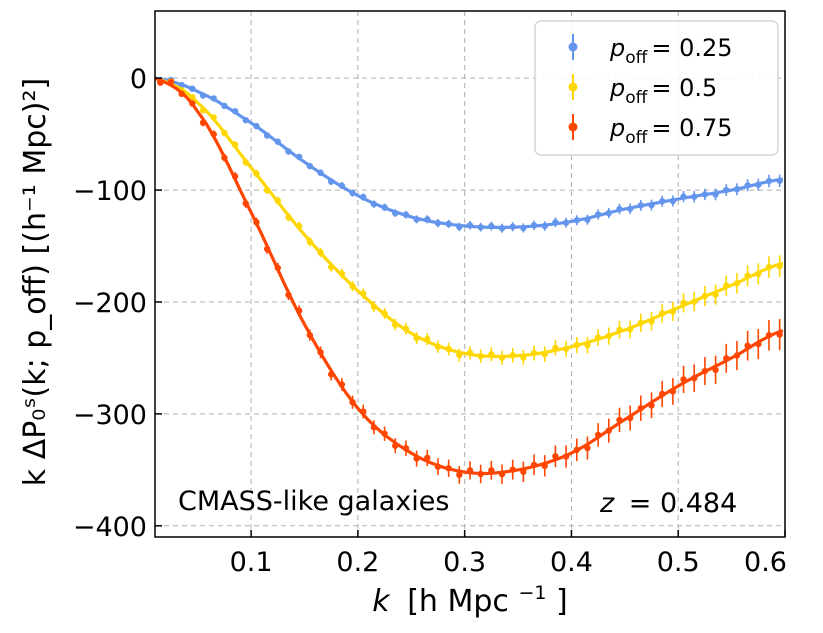  I want to click on y-tick-label: −300, so click(110, 415).